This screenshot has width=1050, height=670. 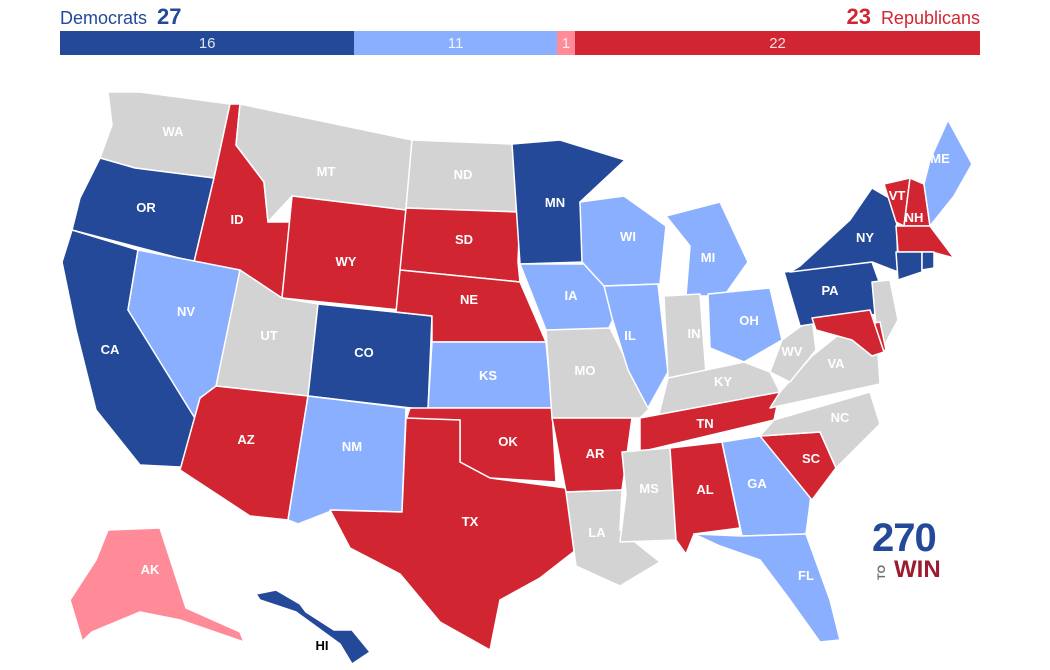 I want to click on state-label-ut: UT, so click(x=268, y=335).